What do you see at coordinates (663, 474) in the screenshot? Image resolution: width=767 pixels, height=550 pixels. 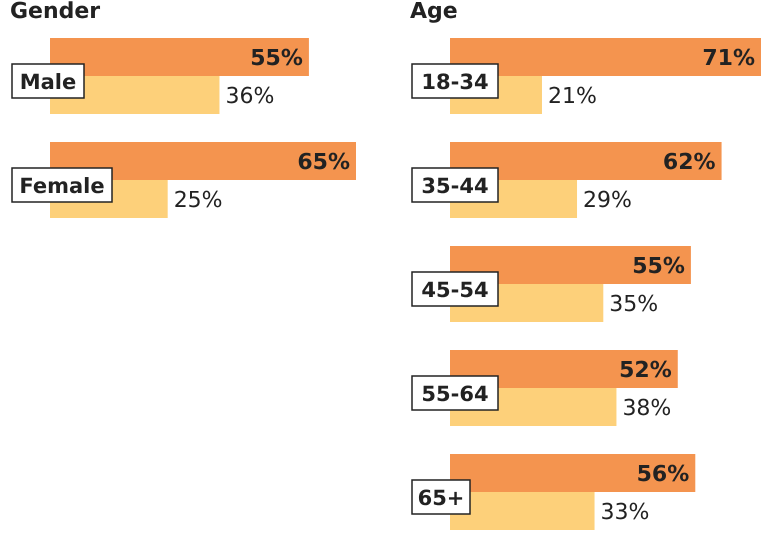 I see `data-label: 56%` at bounding box center [663, 474].